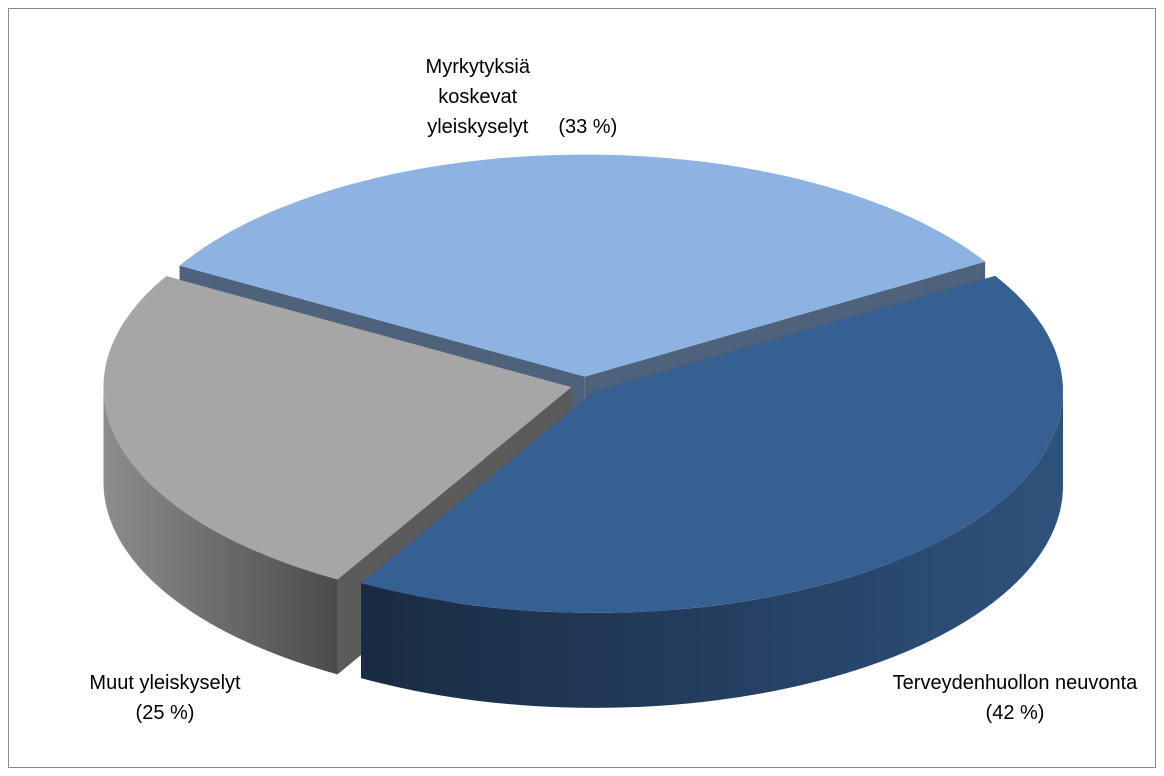 This screenshot has width=1164, height=776. Describe the element at coordinates (477, 97) in the screenshot. I see `category-label: Myrkytyksiä koskevat yleiskyselyt` at that location.